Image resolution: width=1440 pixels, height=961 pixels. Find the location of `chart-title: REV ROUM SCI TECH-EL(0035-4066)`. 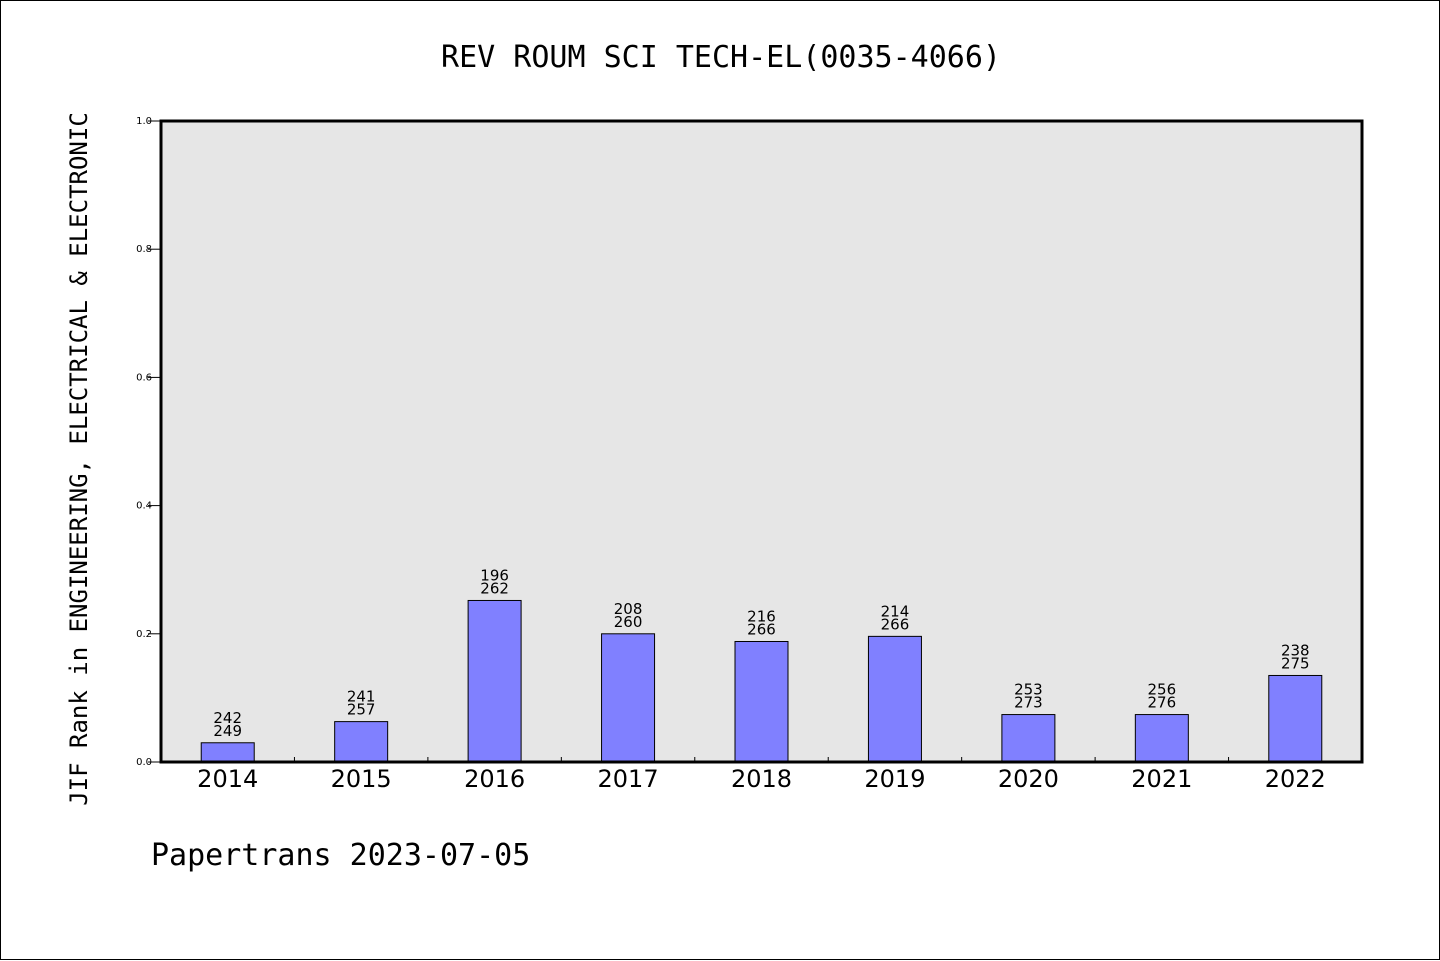

chart-title: REV ROUM SCI TECH-EL(0035-4066) is located at coordinates (721, 57).